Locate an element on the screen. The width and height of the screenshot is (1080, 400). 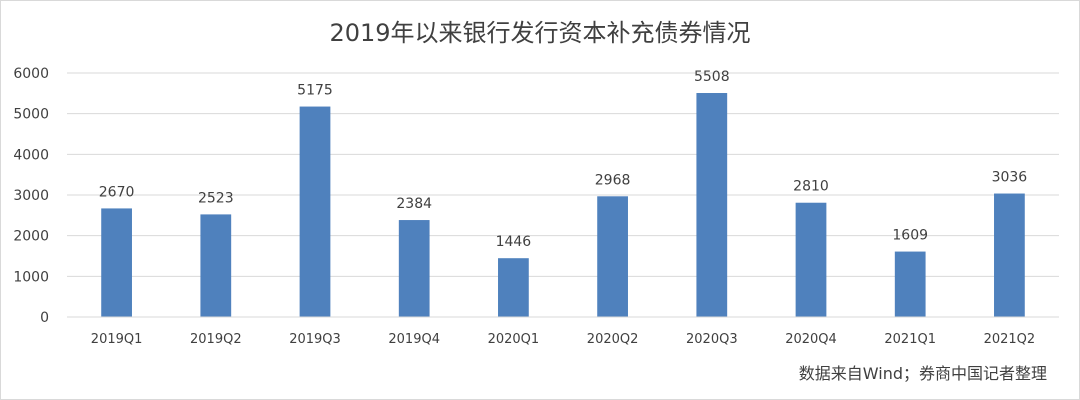
y-tick-label: 3000 is located at coordinates (31, 196).